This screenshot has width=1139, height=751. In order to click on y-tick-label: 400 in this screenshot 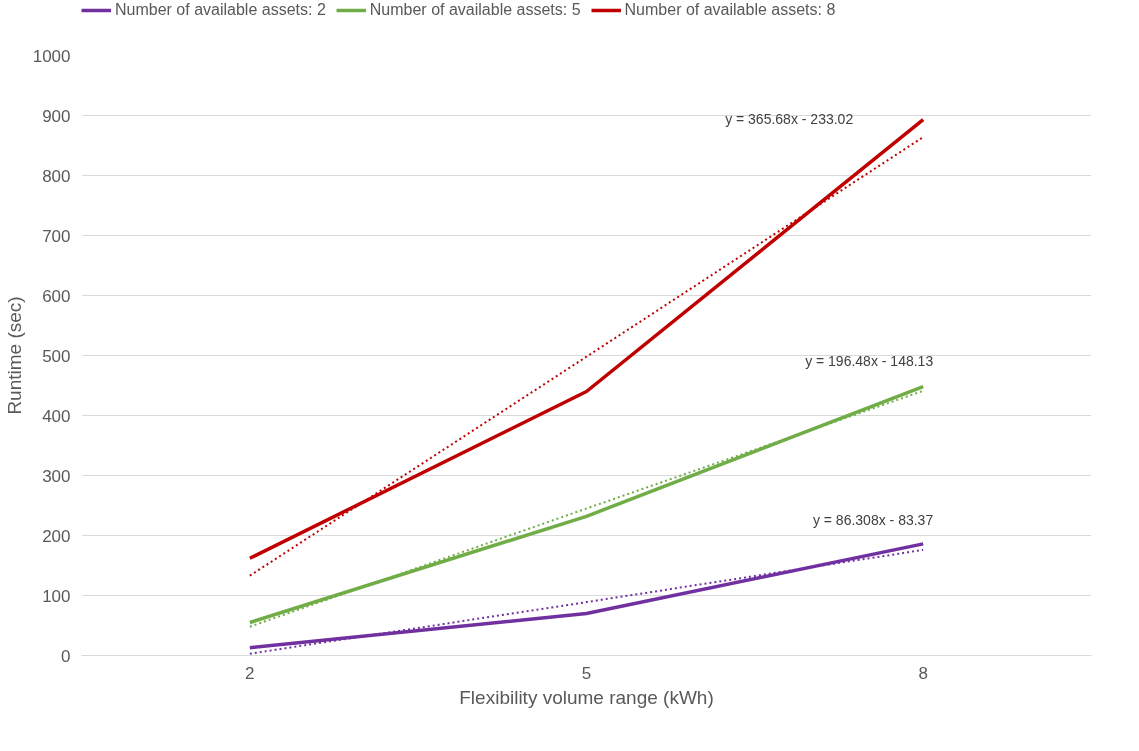, I will do `click(56, 416)`.